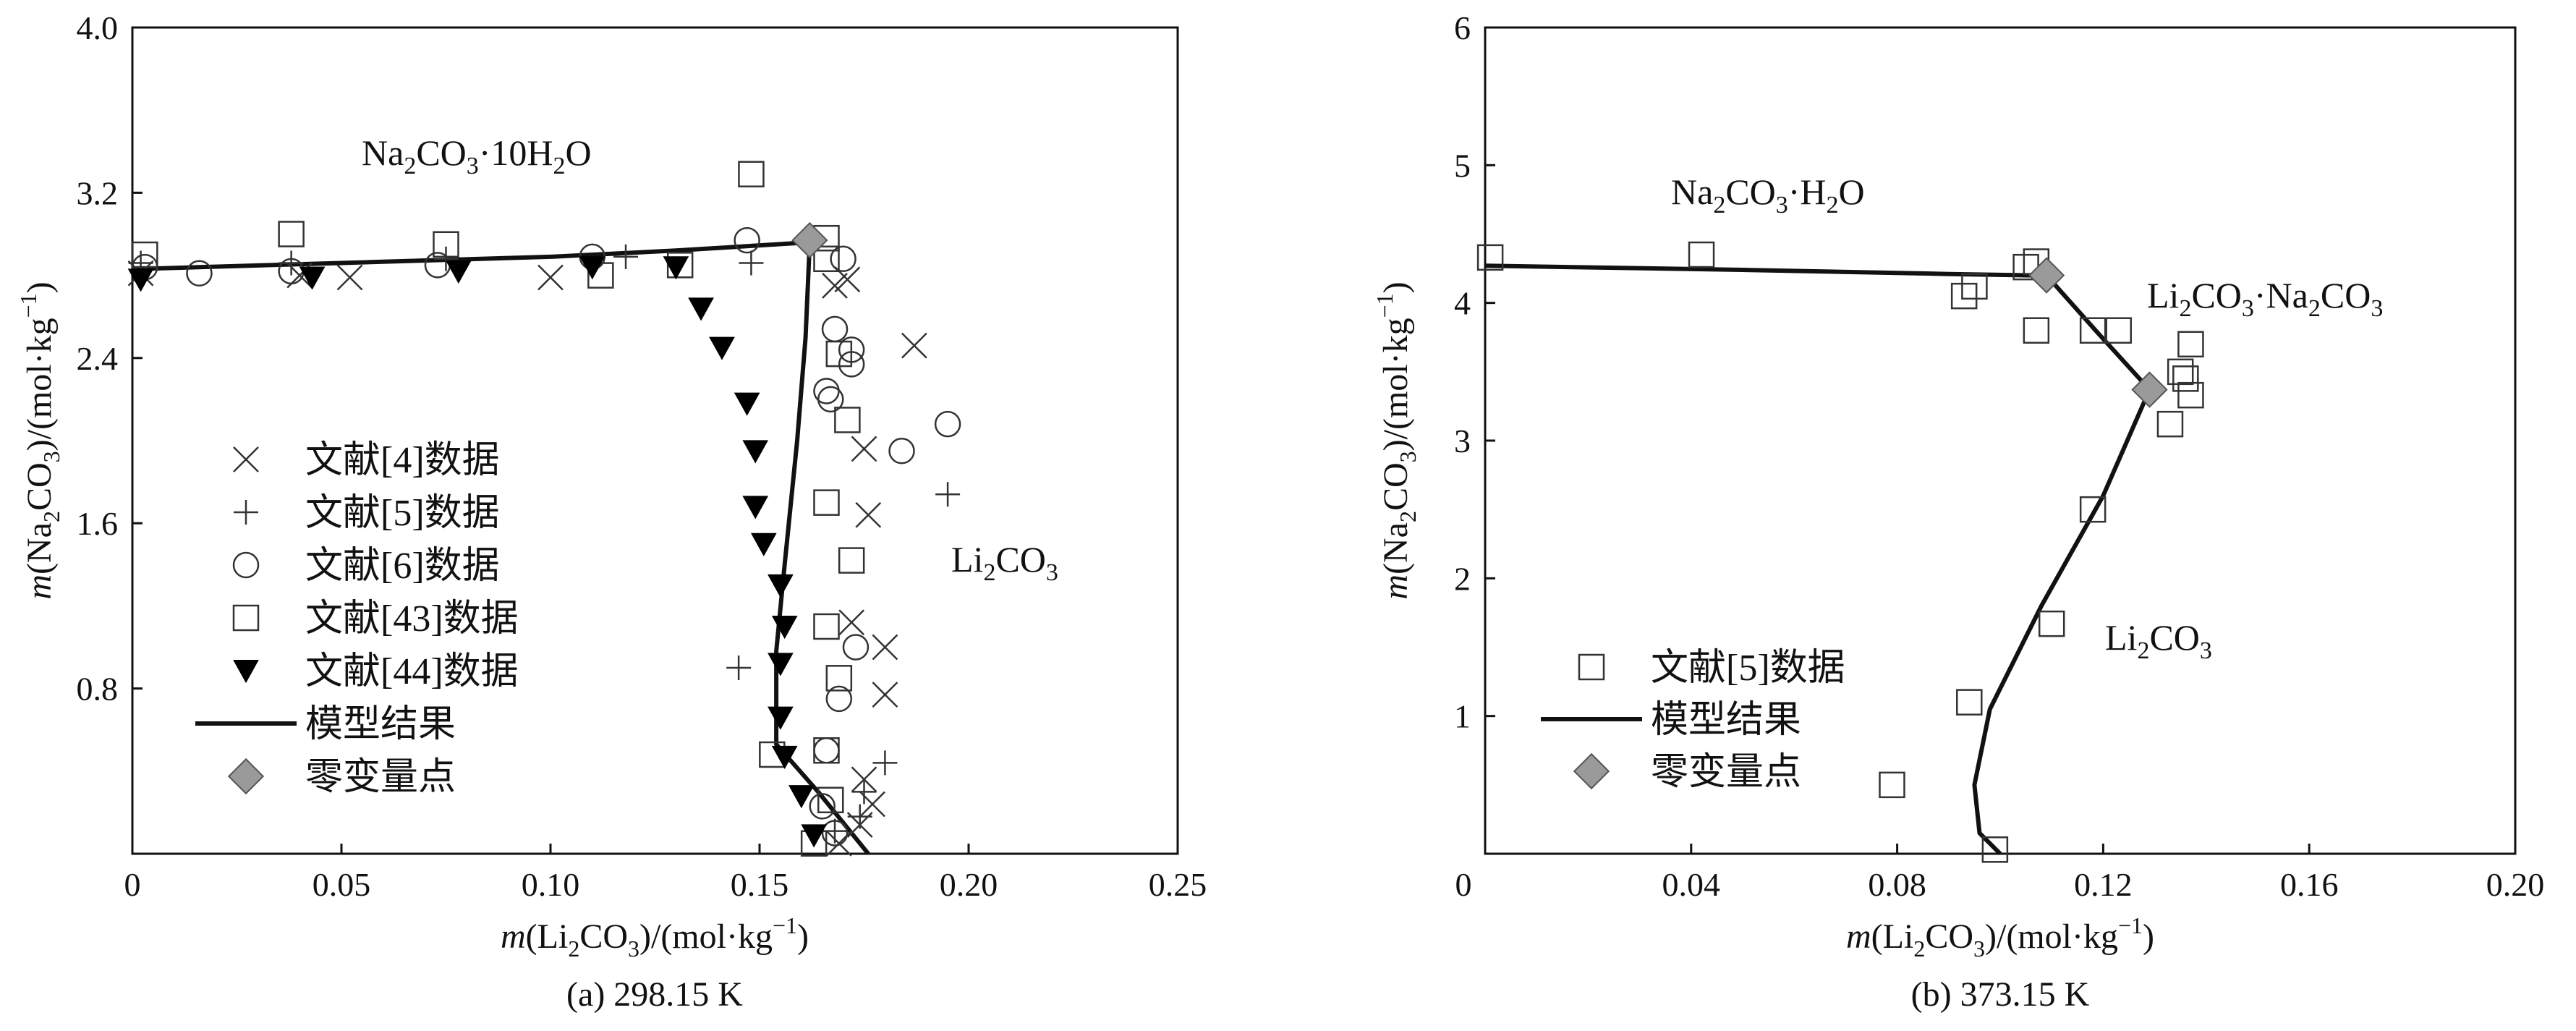  What do you see at coordinates (2103, 884) in the screenshot?
I see `x-tick-label-b: 0.12` at bounding box center [2103, 884].